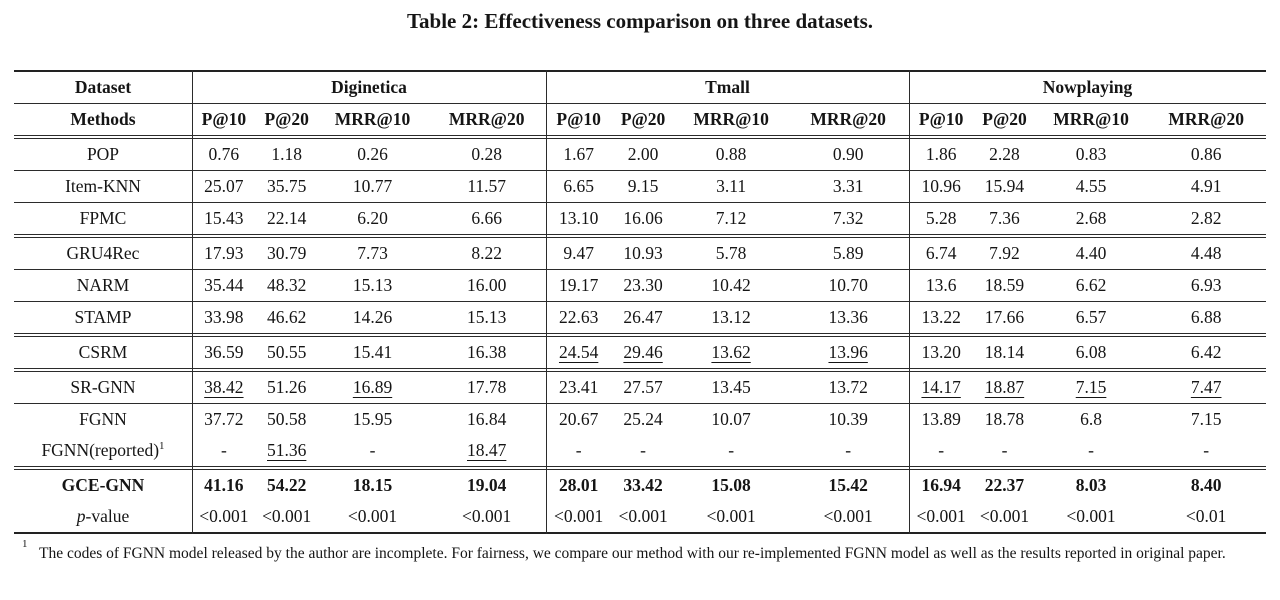  I want to click on method-cell: FPMC, so click(103, 218).